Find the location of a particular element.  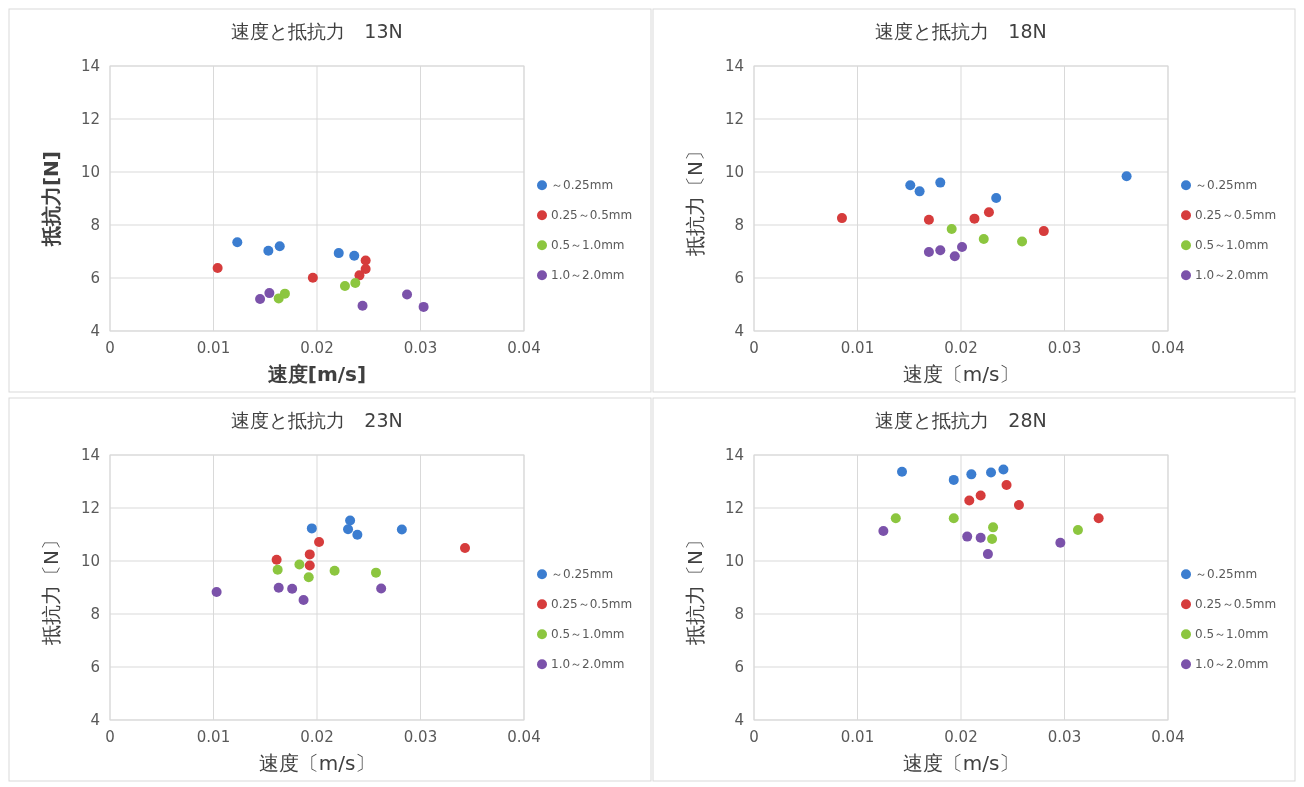

x-axis-title: 速度[m/s] is located at coordinates (317, 374).